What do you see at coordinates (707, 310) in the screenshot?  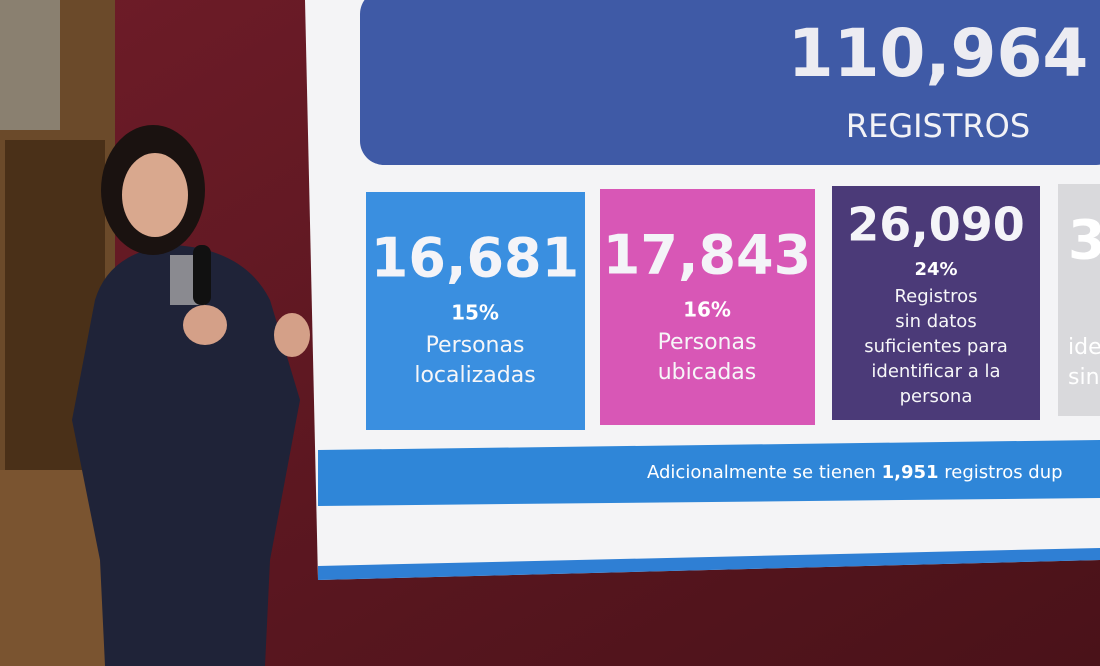 I see `card-percent: 16%` at bounding box center [707, 310].